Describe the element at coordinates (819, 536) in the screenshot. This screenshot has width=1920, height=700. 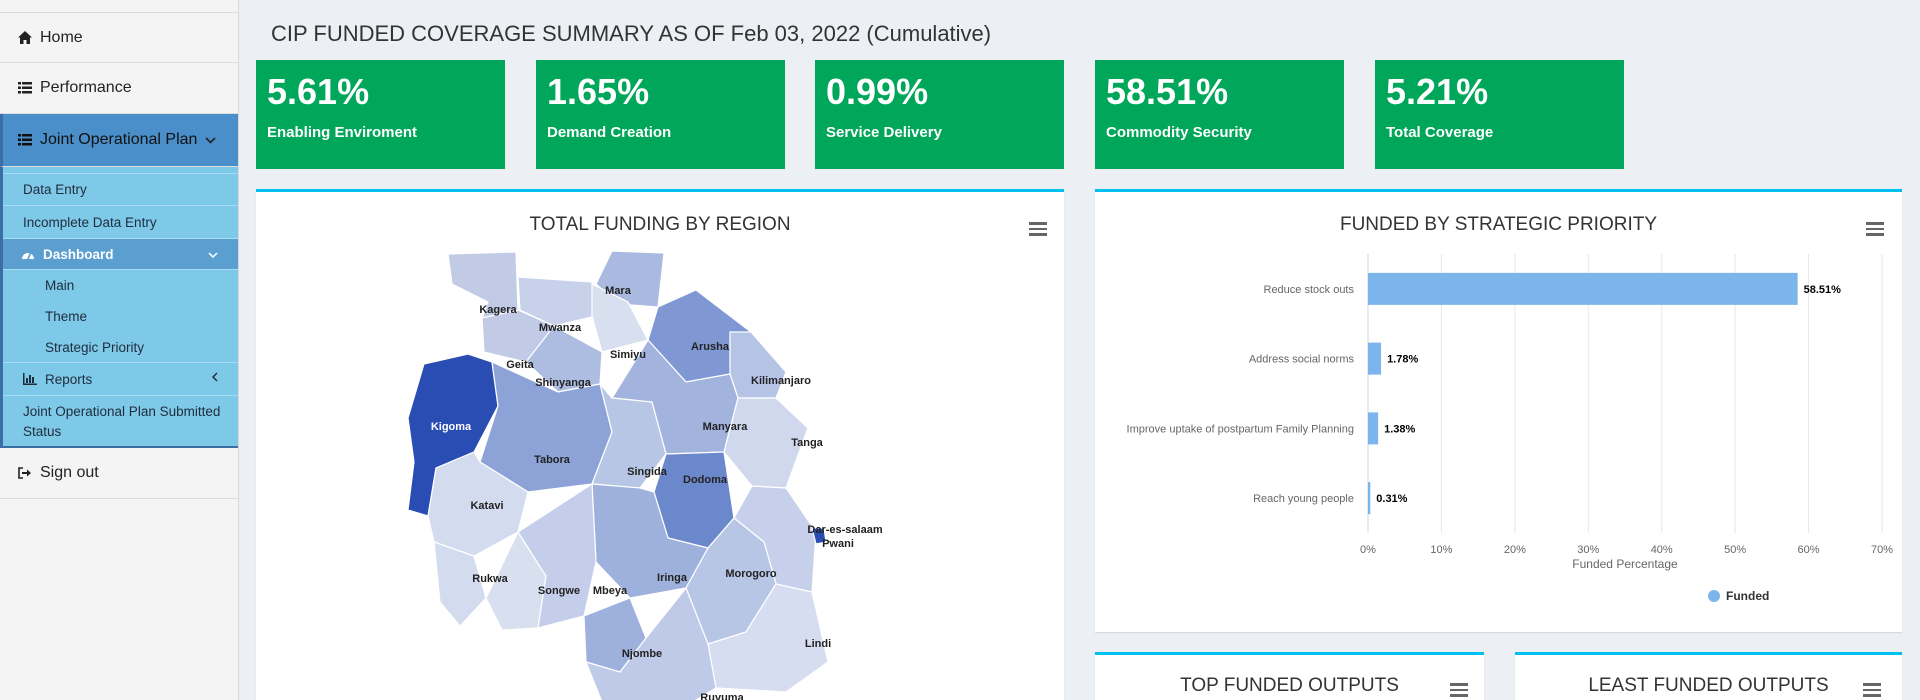
I see `map-region-dar-es-salaam` at that location.